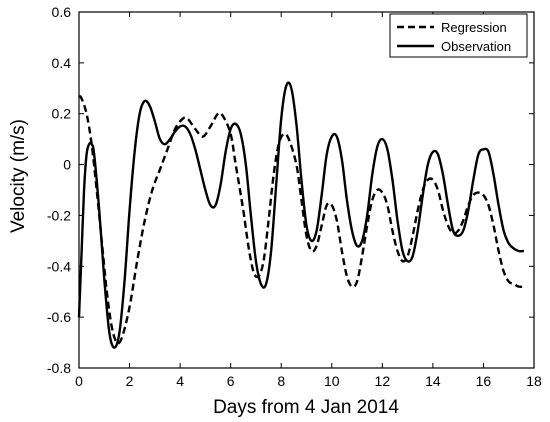 The height and width of the screenshot is (422, 550). What do you see at coordinates (231, 381) in the screenshot?
I see `x-tick-label: 6` at bounding box center [231, 381].